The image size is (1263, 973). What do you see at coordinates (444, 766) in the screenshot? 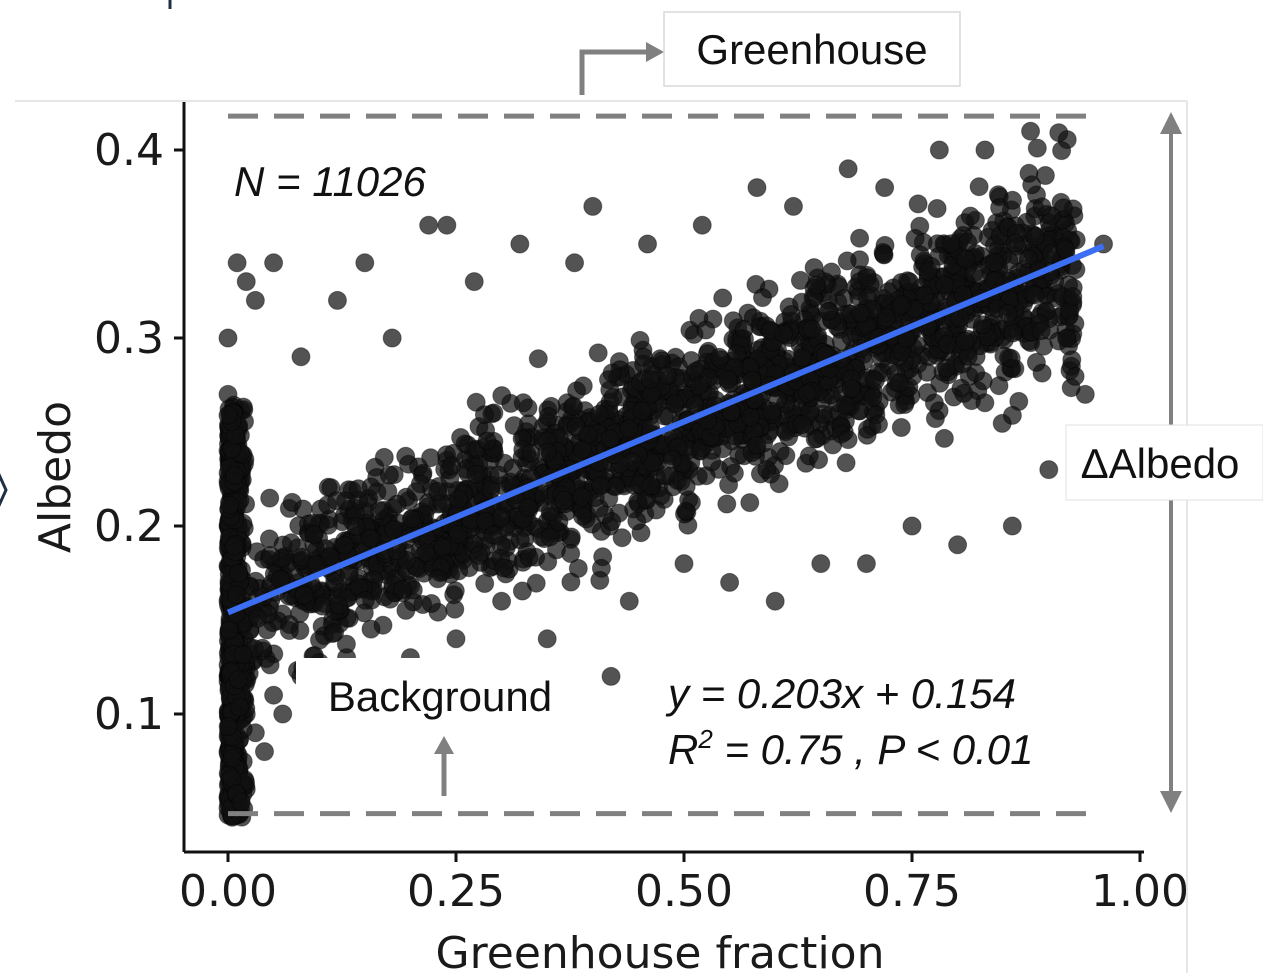
I see `background-arrow` at bounding box center [444, 766].